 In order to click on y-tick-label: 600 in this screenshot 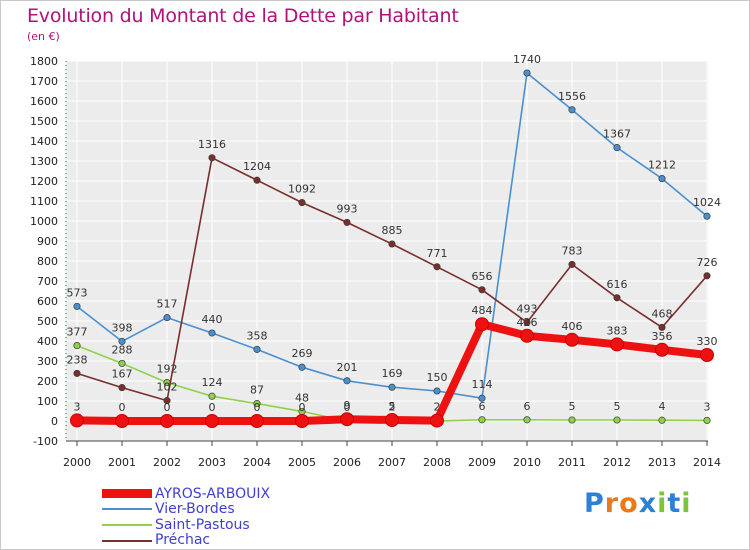, I will do `click(47, 301)`.